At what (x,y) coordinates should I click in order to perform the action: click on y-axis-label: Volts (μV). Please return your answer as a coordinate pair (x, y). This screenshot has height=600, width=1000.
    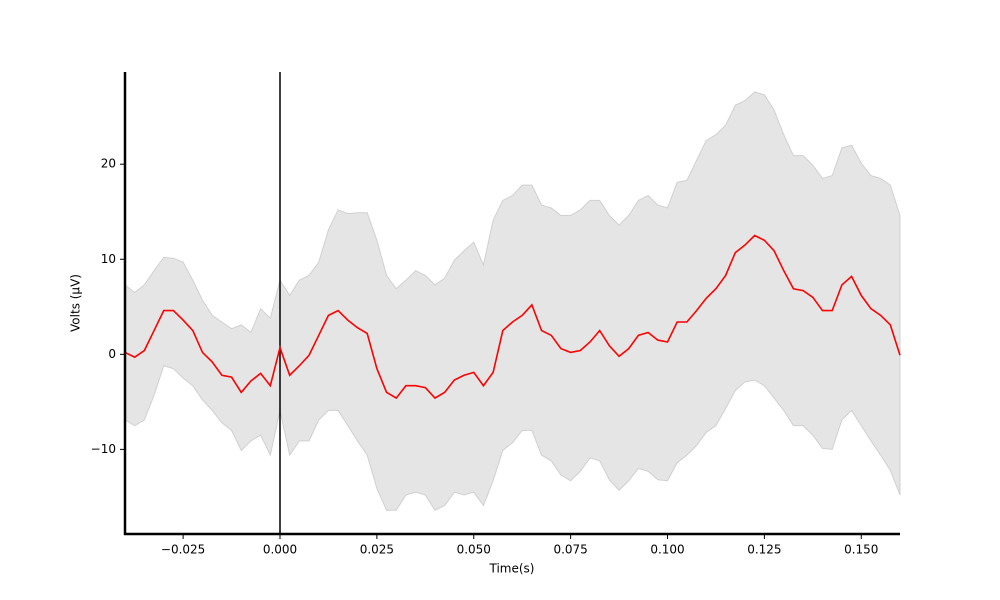
    Looking at the image, I should click on (76, 303).